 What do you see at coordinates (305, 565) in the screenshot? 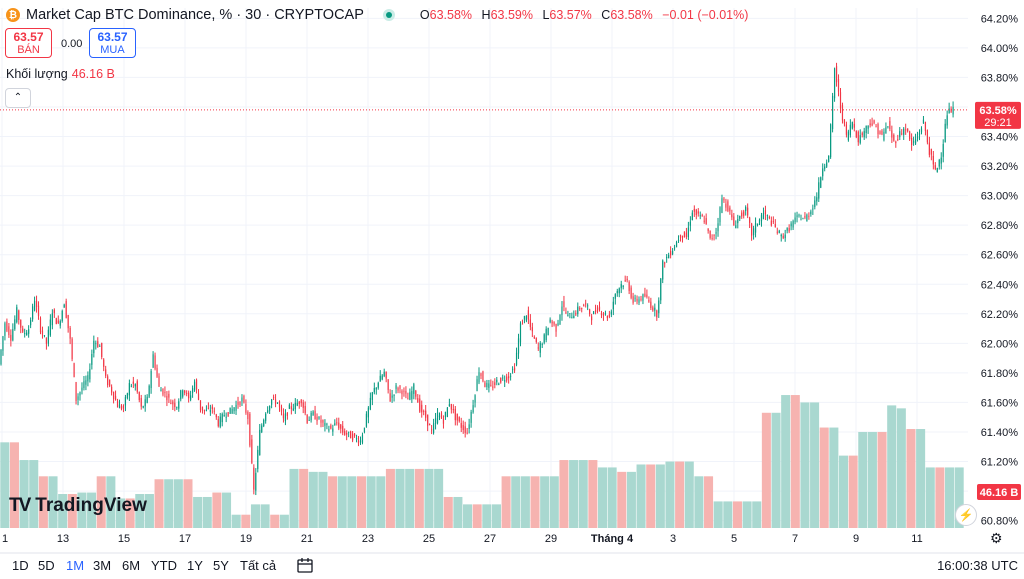
I see `calendar-icon` at bounding box center [305, 565].